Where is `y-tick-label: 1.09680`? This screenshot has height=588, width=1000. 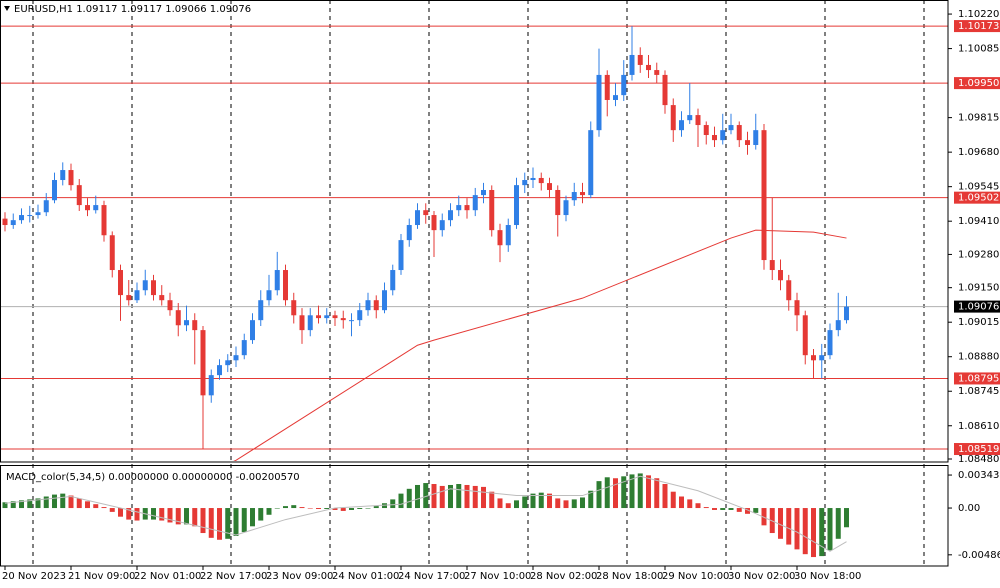
y-tick-label: 1.09680 is located at coordinates (978, 152).